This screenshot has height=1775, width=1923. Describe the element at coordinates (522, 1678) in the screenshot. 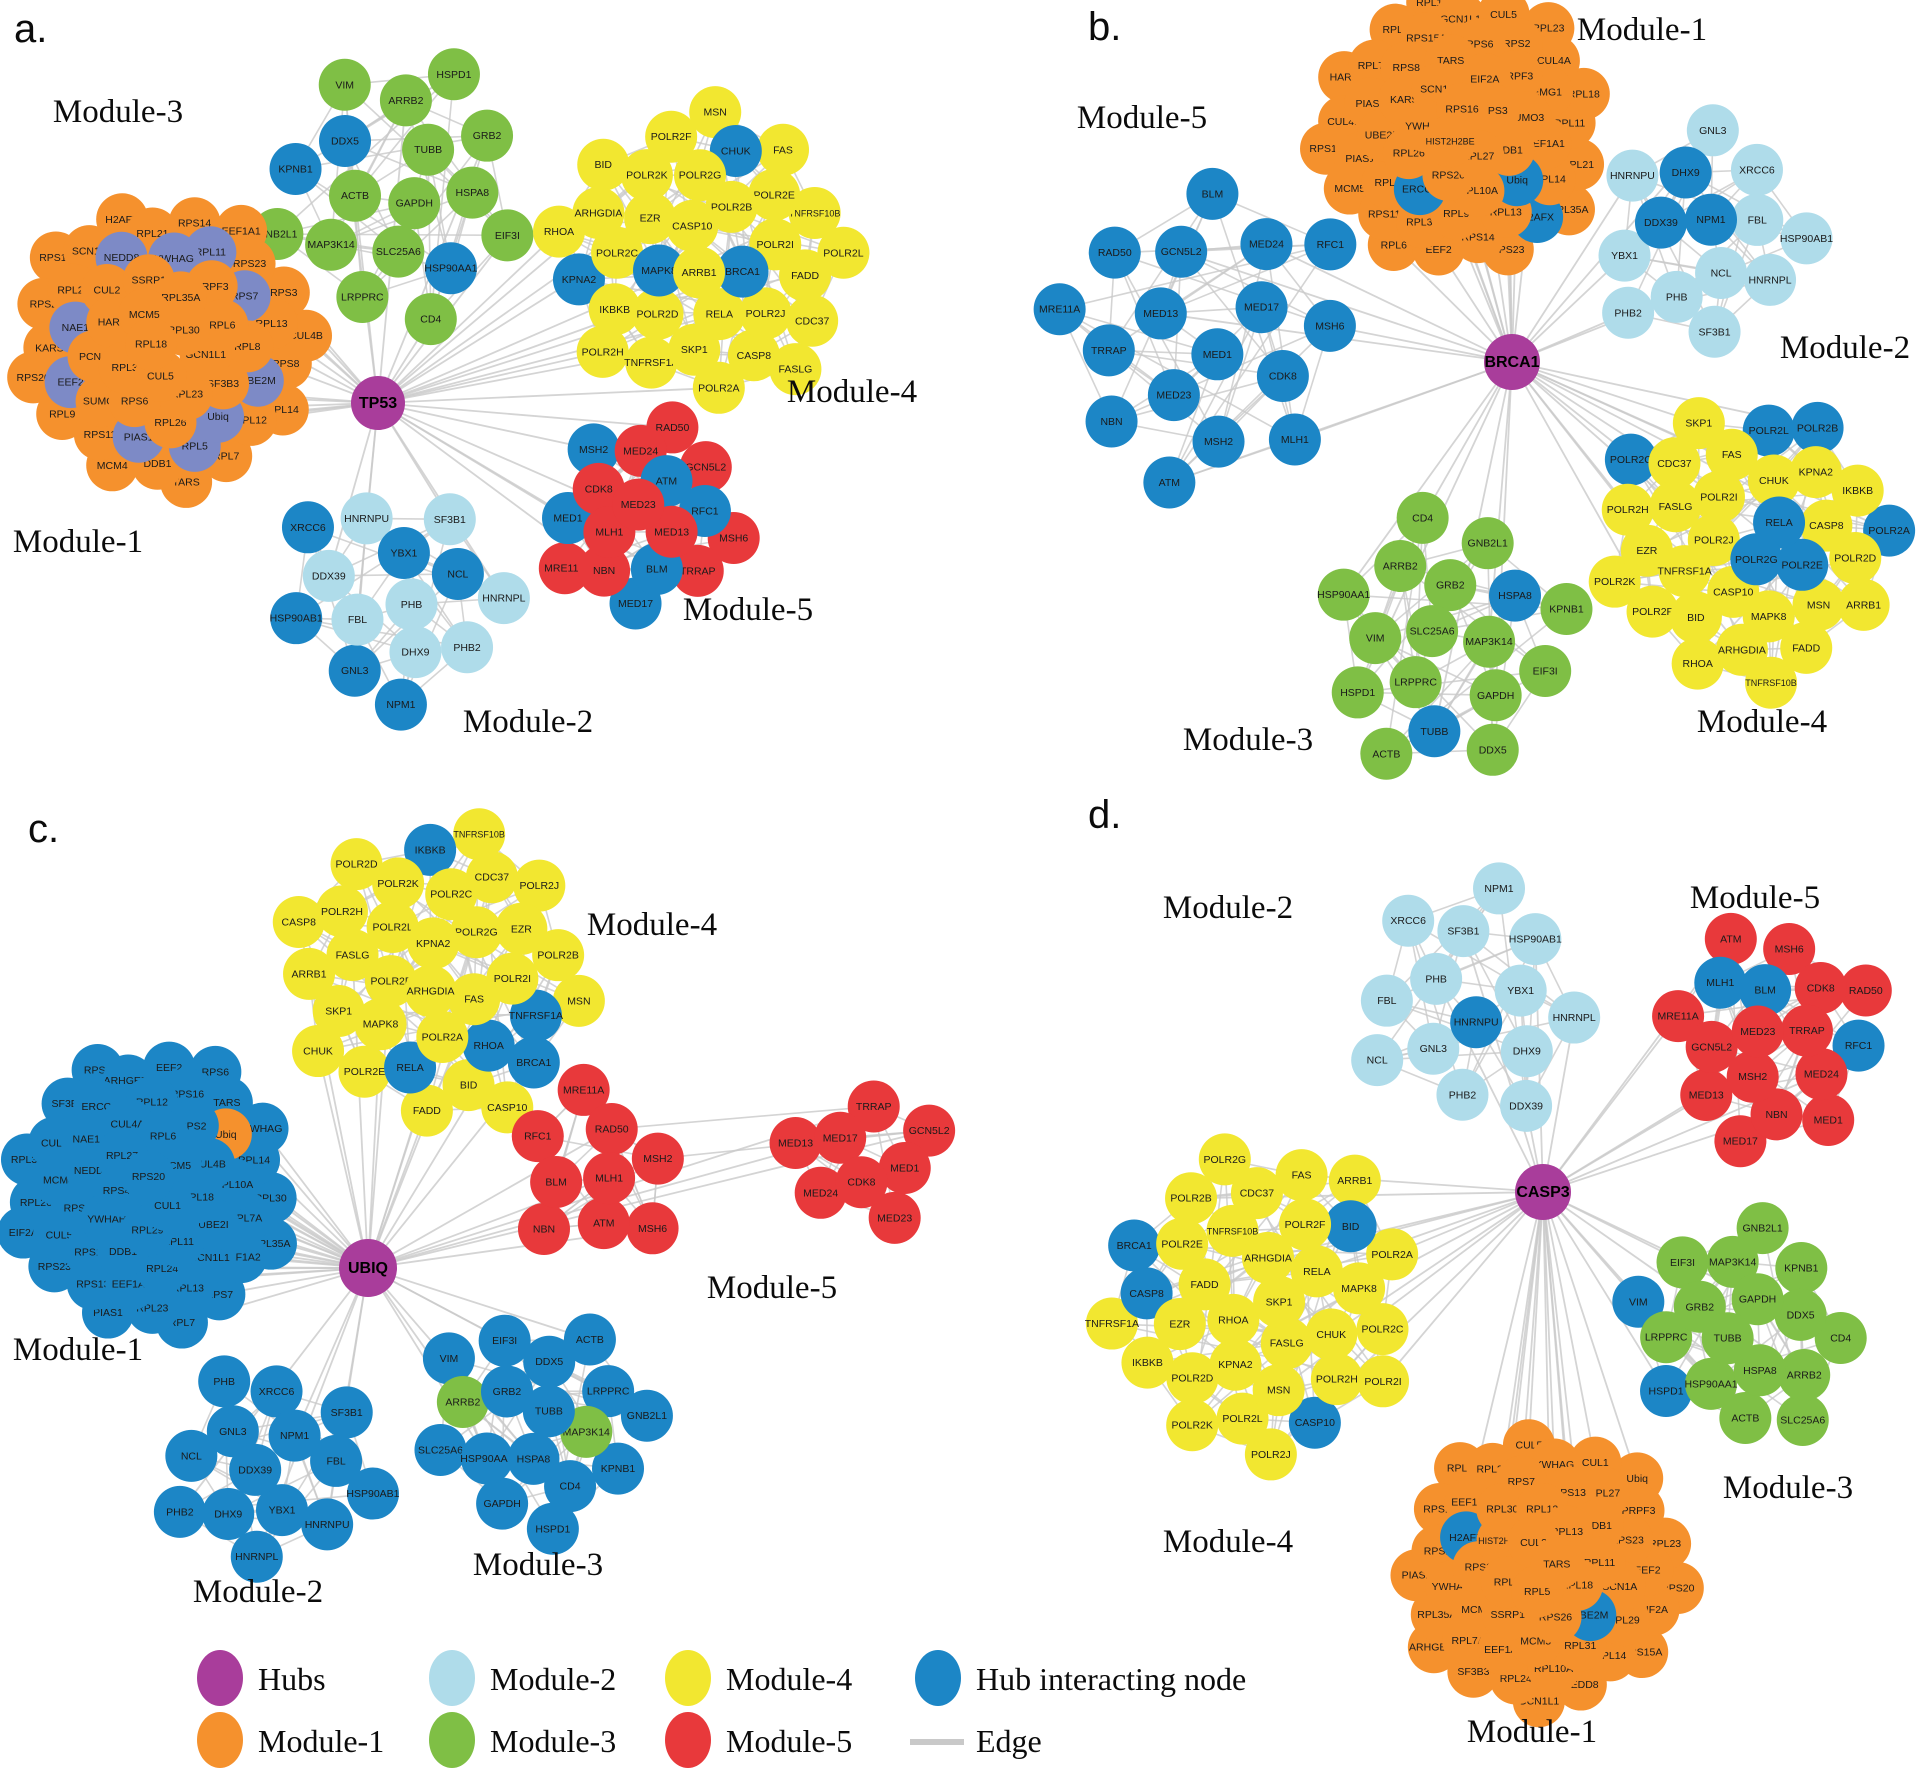

I see `legend-item-module-2: Module-2` at that location.